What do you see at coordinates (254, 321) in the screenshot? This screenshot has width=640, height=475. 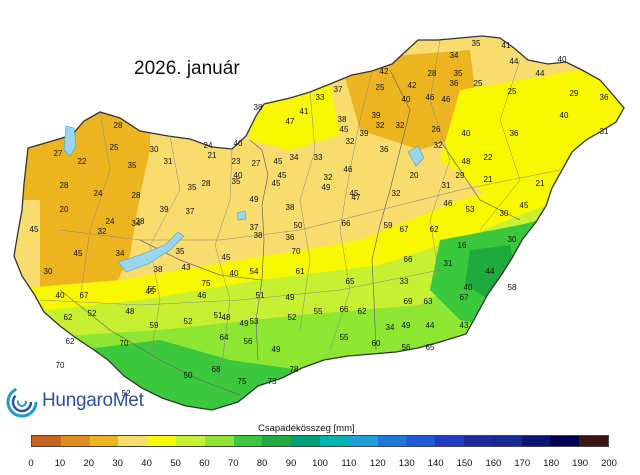 I see `station-value: 53` at bounding box center [254, 321].